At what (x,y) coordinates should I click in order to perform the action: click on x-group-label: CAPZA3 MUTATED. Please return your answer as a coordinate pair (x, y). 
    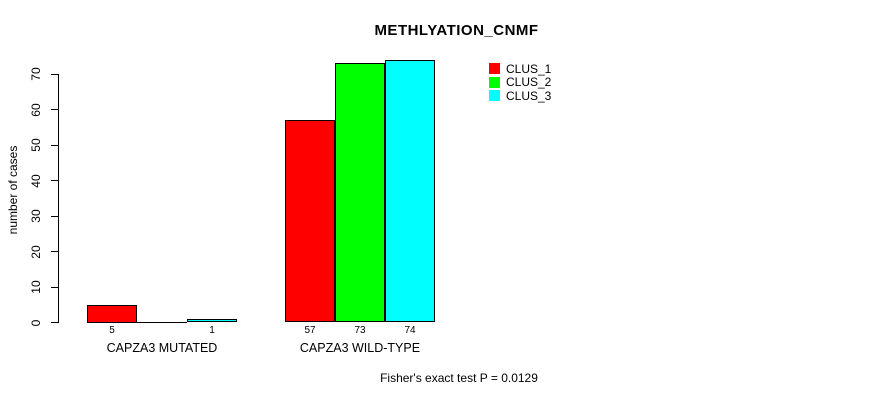
    Looking at the image, I should click on (162, 348).